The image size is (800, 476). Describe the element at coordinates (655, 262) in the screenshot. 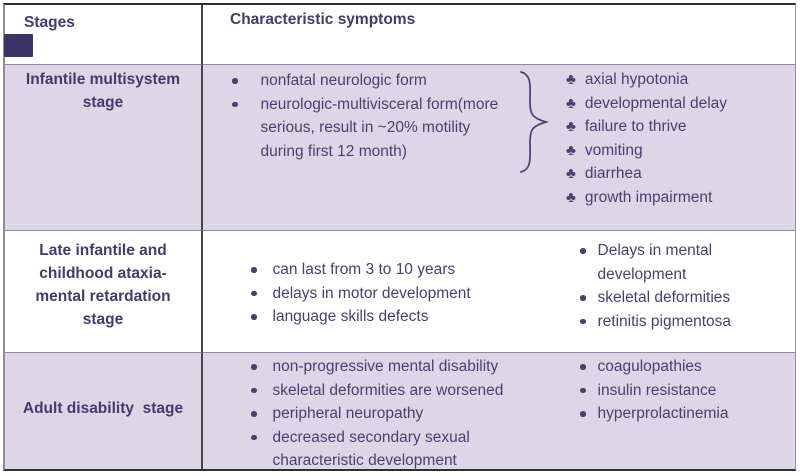

I see `symptom-text: Delays in mental development` at that location.